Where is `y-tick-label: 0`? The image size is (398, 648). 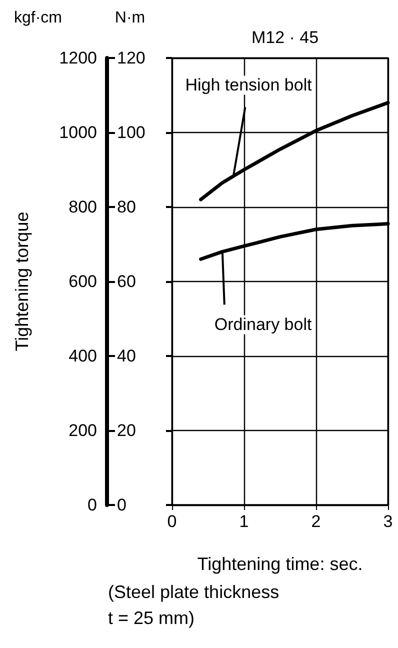 y-tick-label: 0 is located at coordinates (92, 505).